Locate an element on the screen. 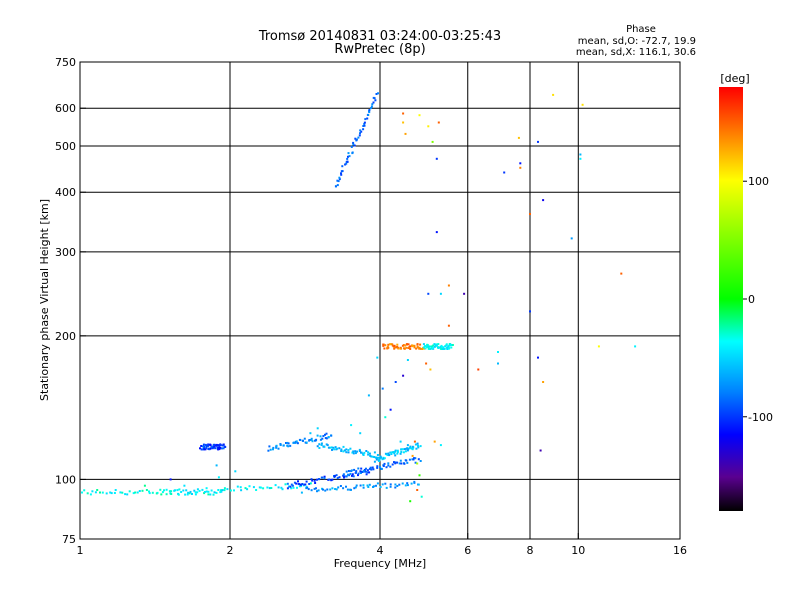  y-axis-label: Stationary phase Virtual Height [km] is located at coordinates (44, 300).